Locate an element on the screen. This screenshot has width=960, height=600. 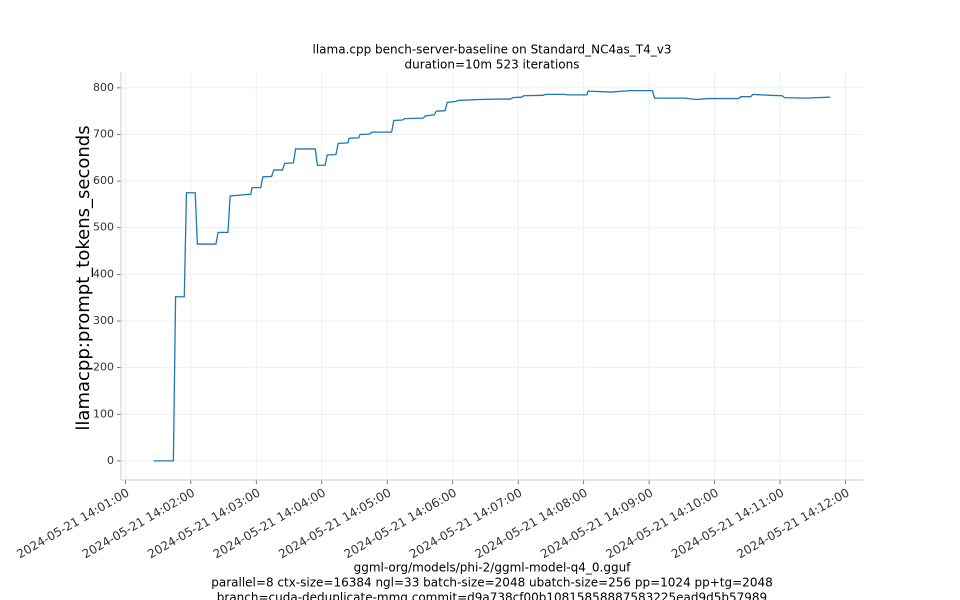
y-tick-label: 300 is located at coordinates (103, 320).